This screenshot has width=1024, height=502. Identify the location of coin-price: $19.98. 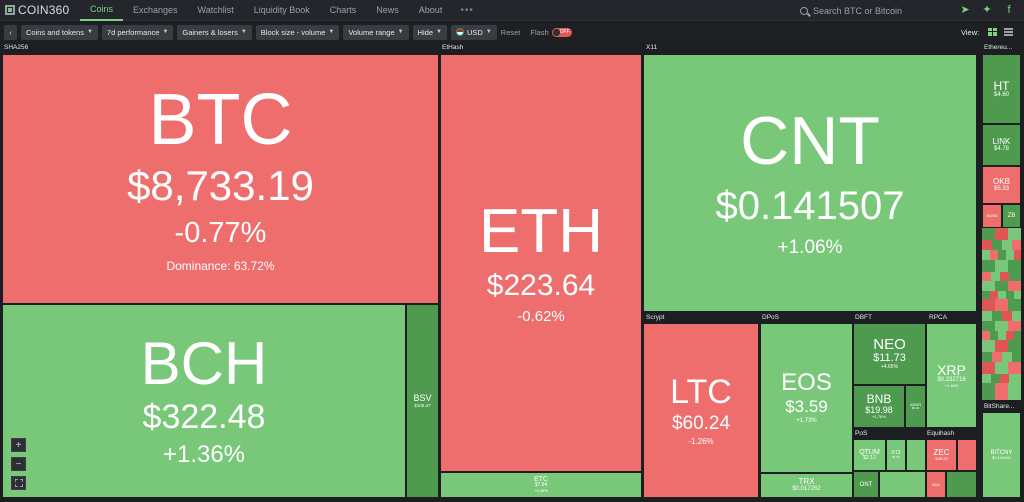
(879, 410).